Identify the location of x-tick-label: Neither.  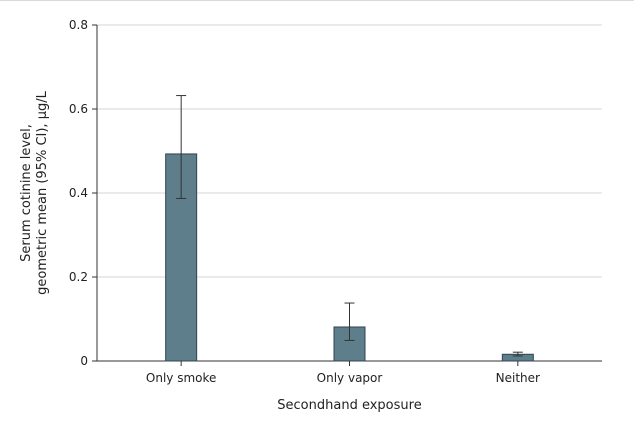
(518, 378).